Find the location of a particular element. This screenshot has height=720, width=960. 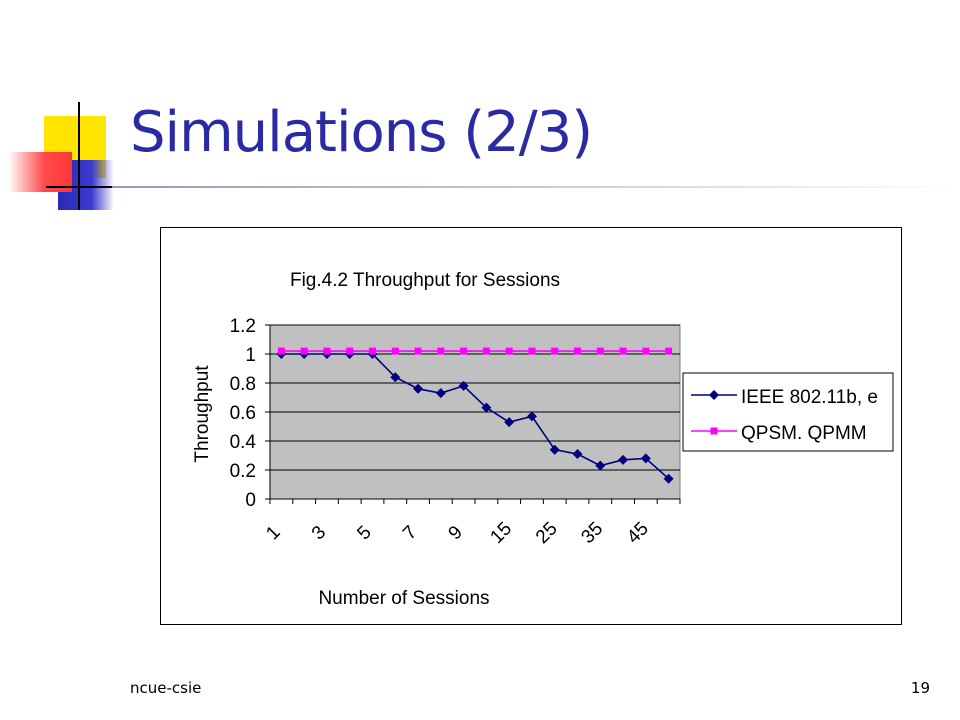

title-decoration-vertical-line is located at coordinates (79, 156).